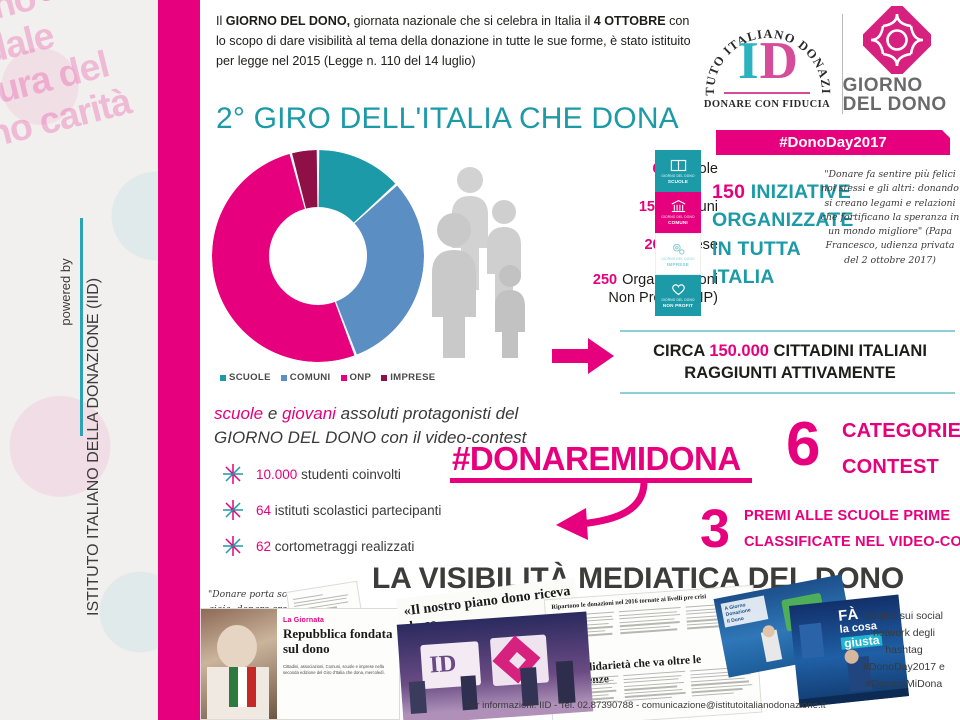  Describe the element at coordinates (427, 413) in the screenshot. I see `lead-rest: assoluti protagonisti del` at that location.